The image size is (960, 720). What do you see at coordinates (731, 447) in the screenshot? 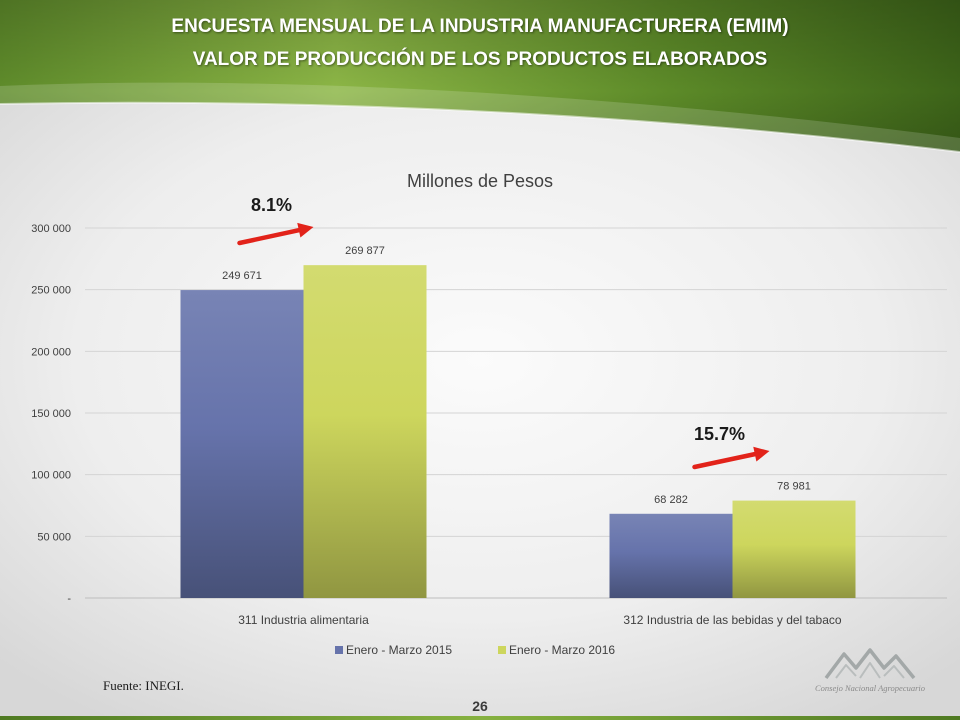
I see `growth-annotation: 15.7%` at bounding box center [731, 447].